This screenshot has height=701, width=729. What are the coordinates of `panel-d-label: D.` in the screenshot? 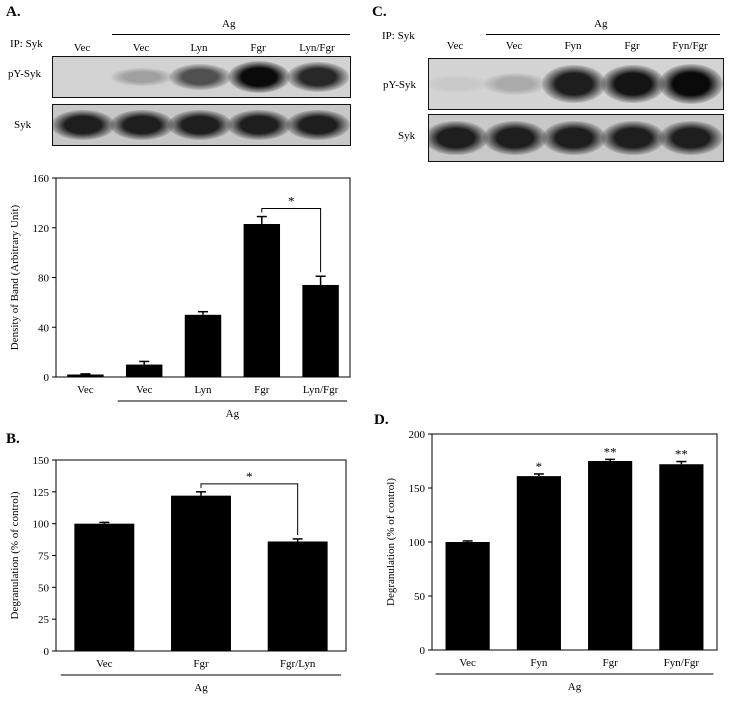 It's located at (381, 420).